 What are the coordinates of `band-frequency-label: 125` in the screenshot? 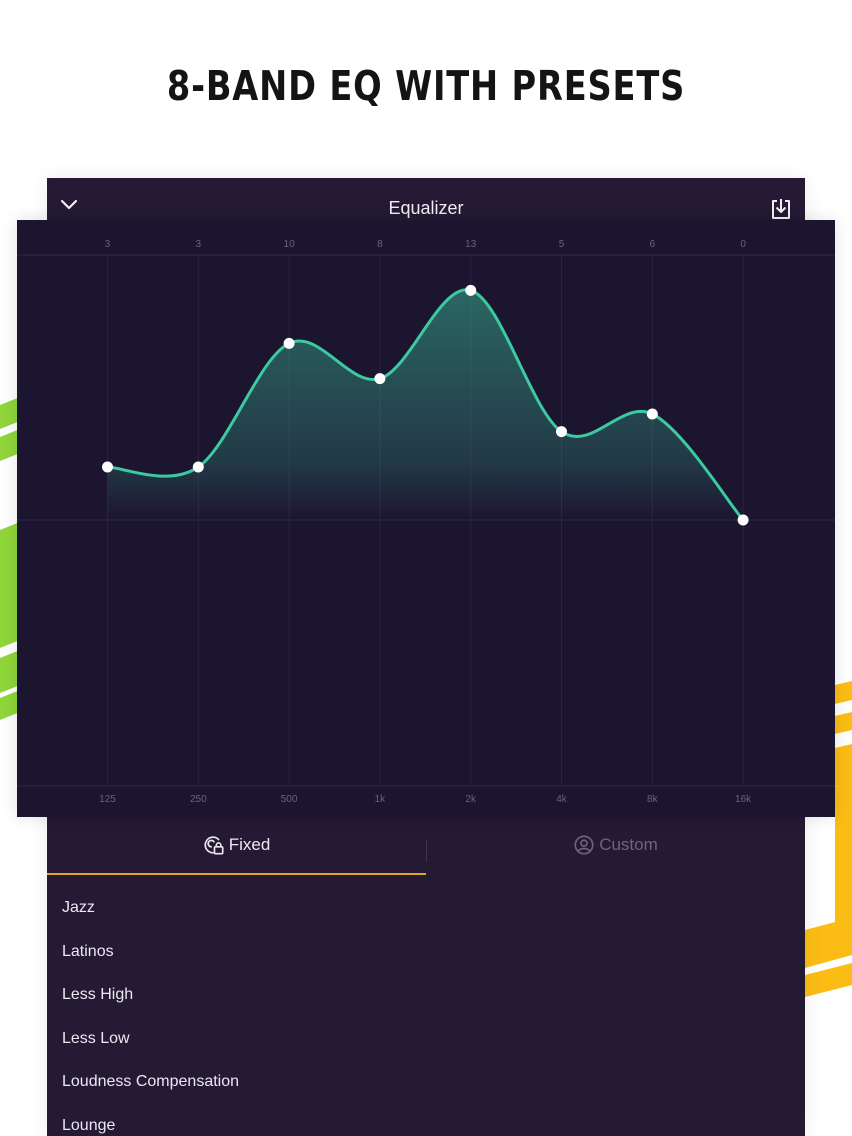 It's located at (107, 799).